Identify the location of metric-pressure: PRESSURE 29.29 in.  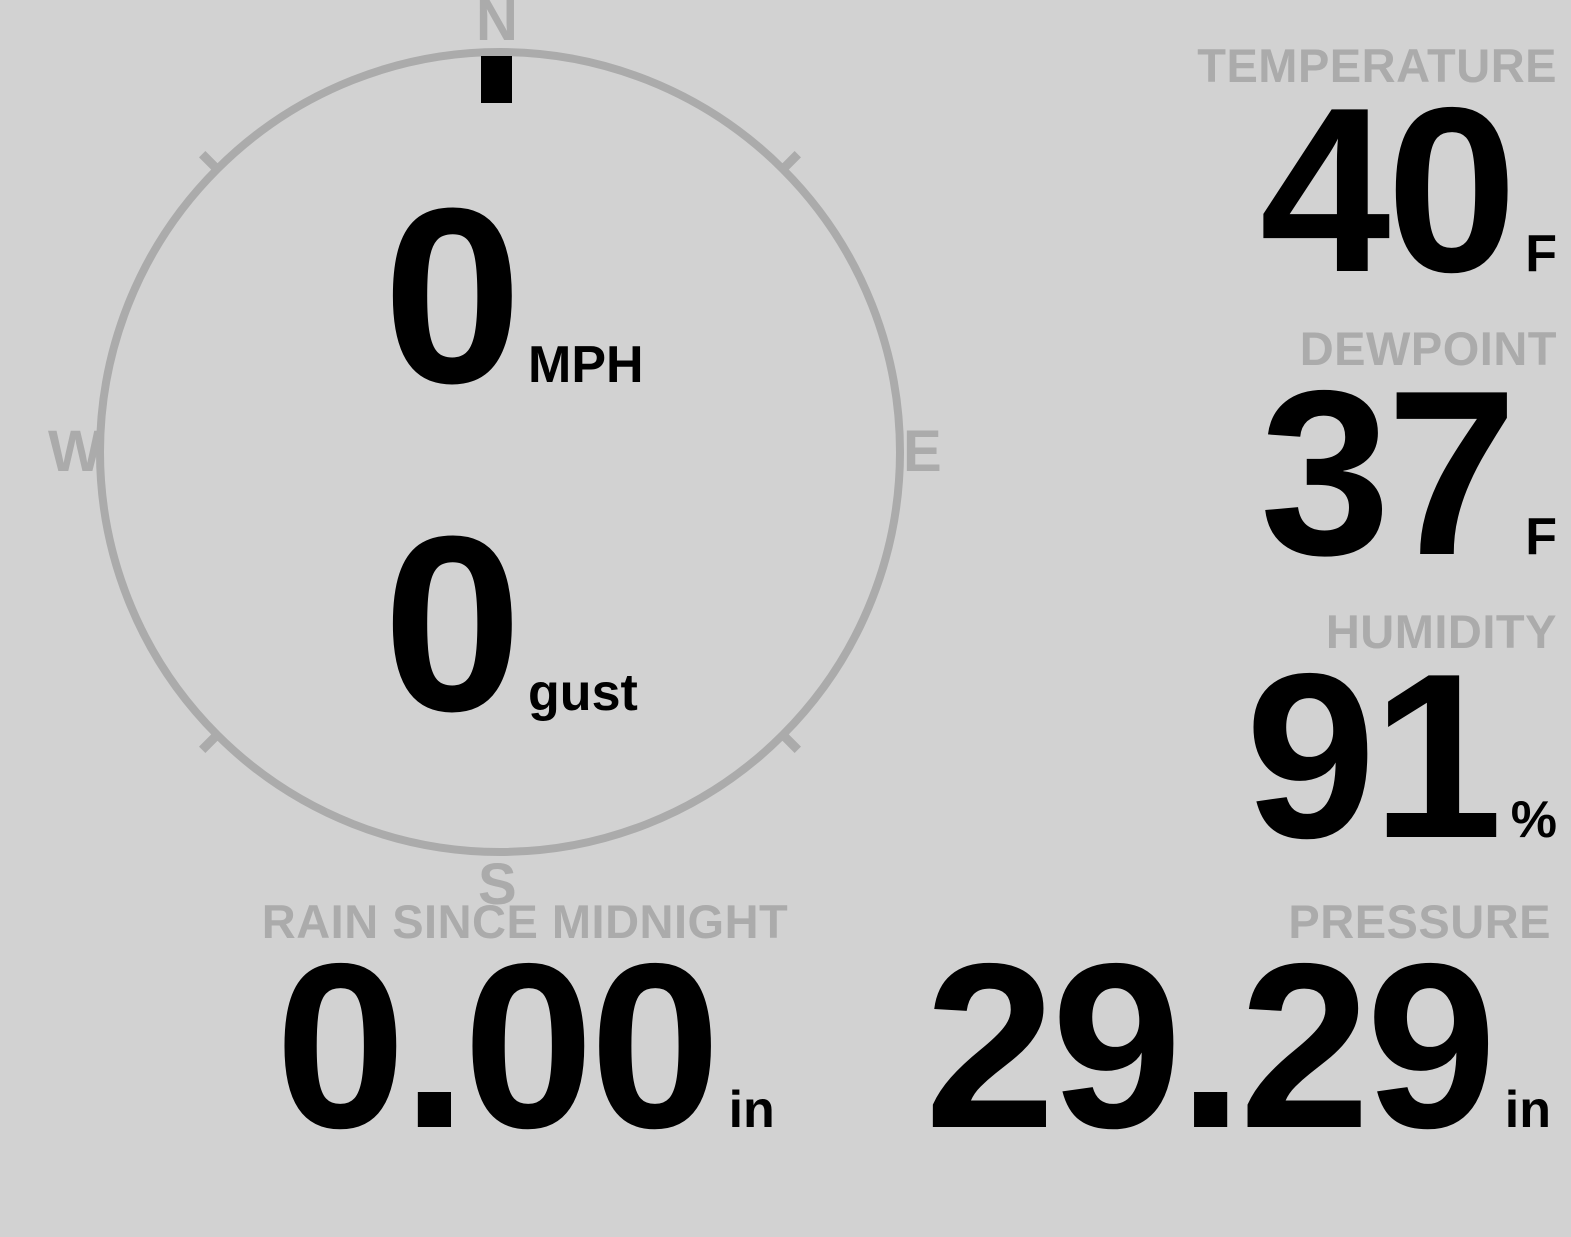
(1236, 1036).